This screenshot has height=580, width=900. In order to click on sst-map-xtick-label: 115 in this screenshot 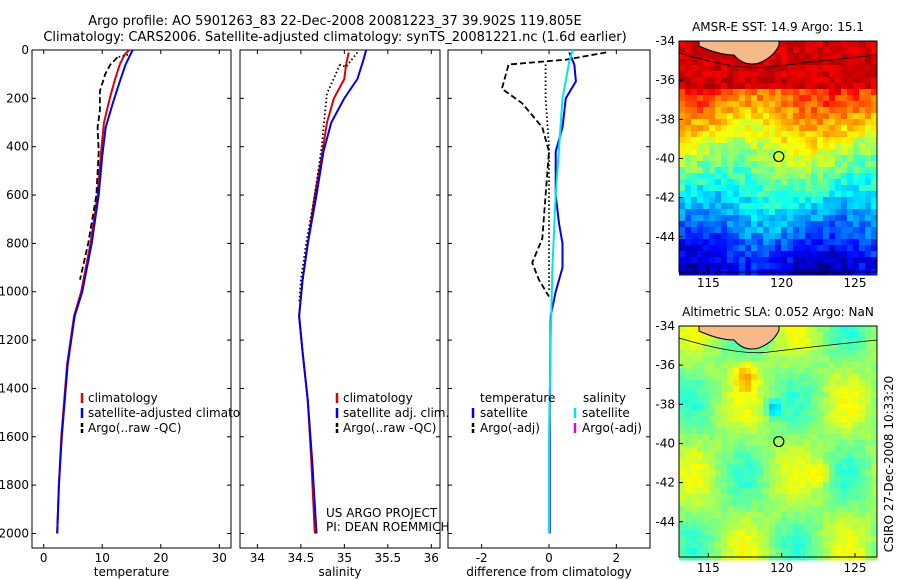, I will do `click(708, 283)`.